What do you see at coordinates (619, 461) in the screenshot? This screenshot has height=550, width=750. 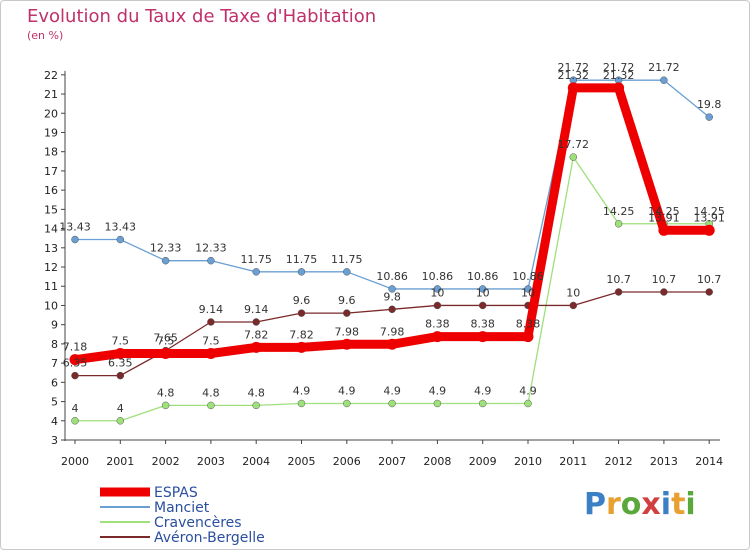 I see `x-tick-label: 2012` at bounding box center [619, 461].